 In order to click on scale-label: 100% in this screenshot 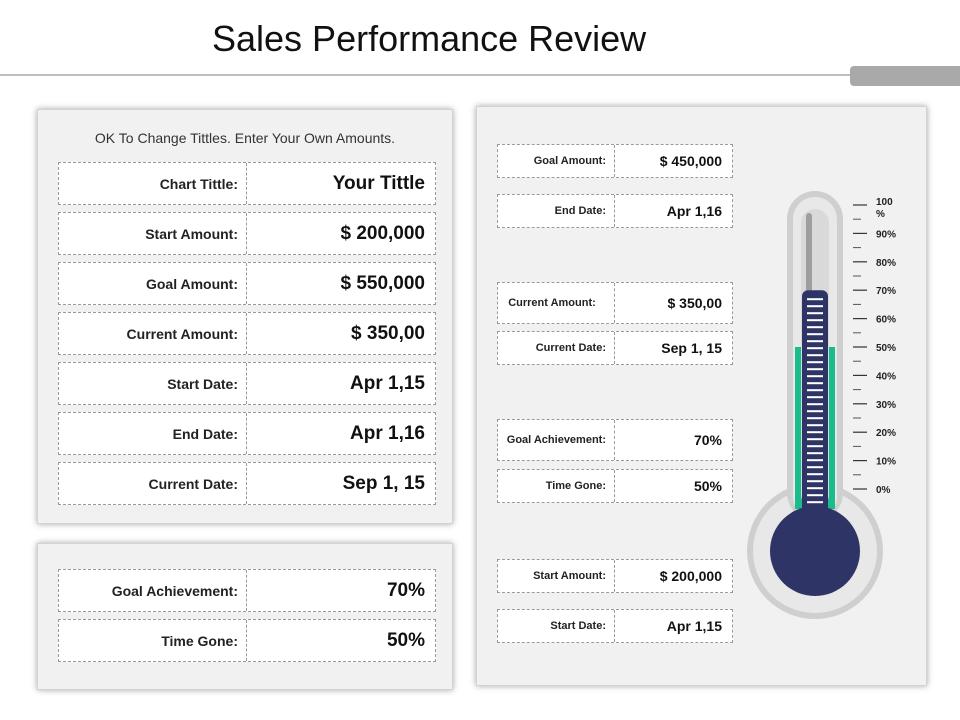, I will do `click(884, 208)`.